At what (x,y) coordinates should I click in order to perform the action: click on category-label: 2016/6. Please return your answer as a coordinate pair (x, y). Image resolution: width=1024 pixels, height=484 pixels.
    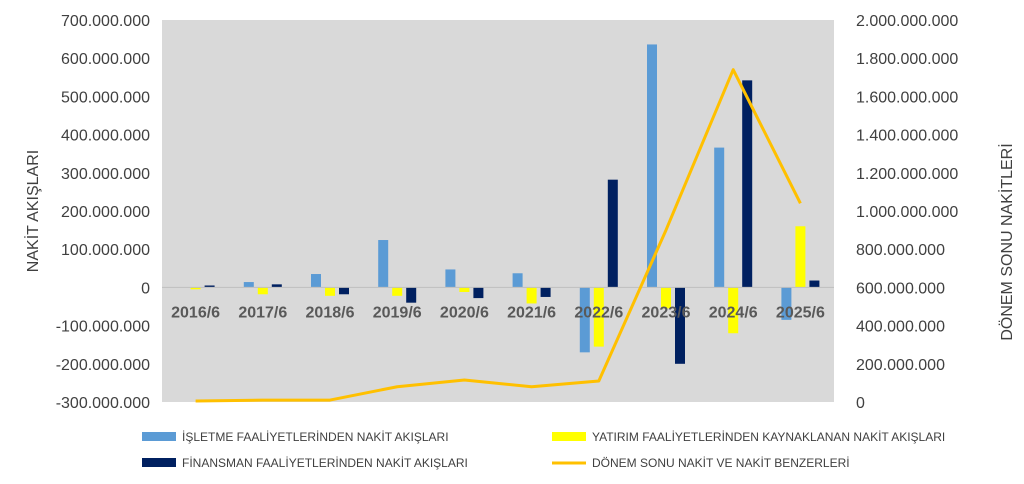
    Looking at the image, I should click on (195, 312).